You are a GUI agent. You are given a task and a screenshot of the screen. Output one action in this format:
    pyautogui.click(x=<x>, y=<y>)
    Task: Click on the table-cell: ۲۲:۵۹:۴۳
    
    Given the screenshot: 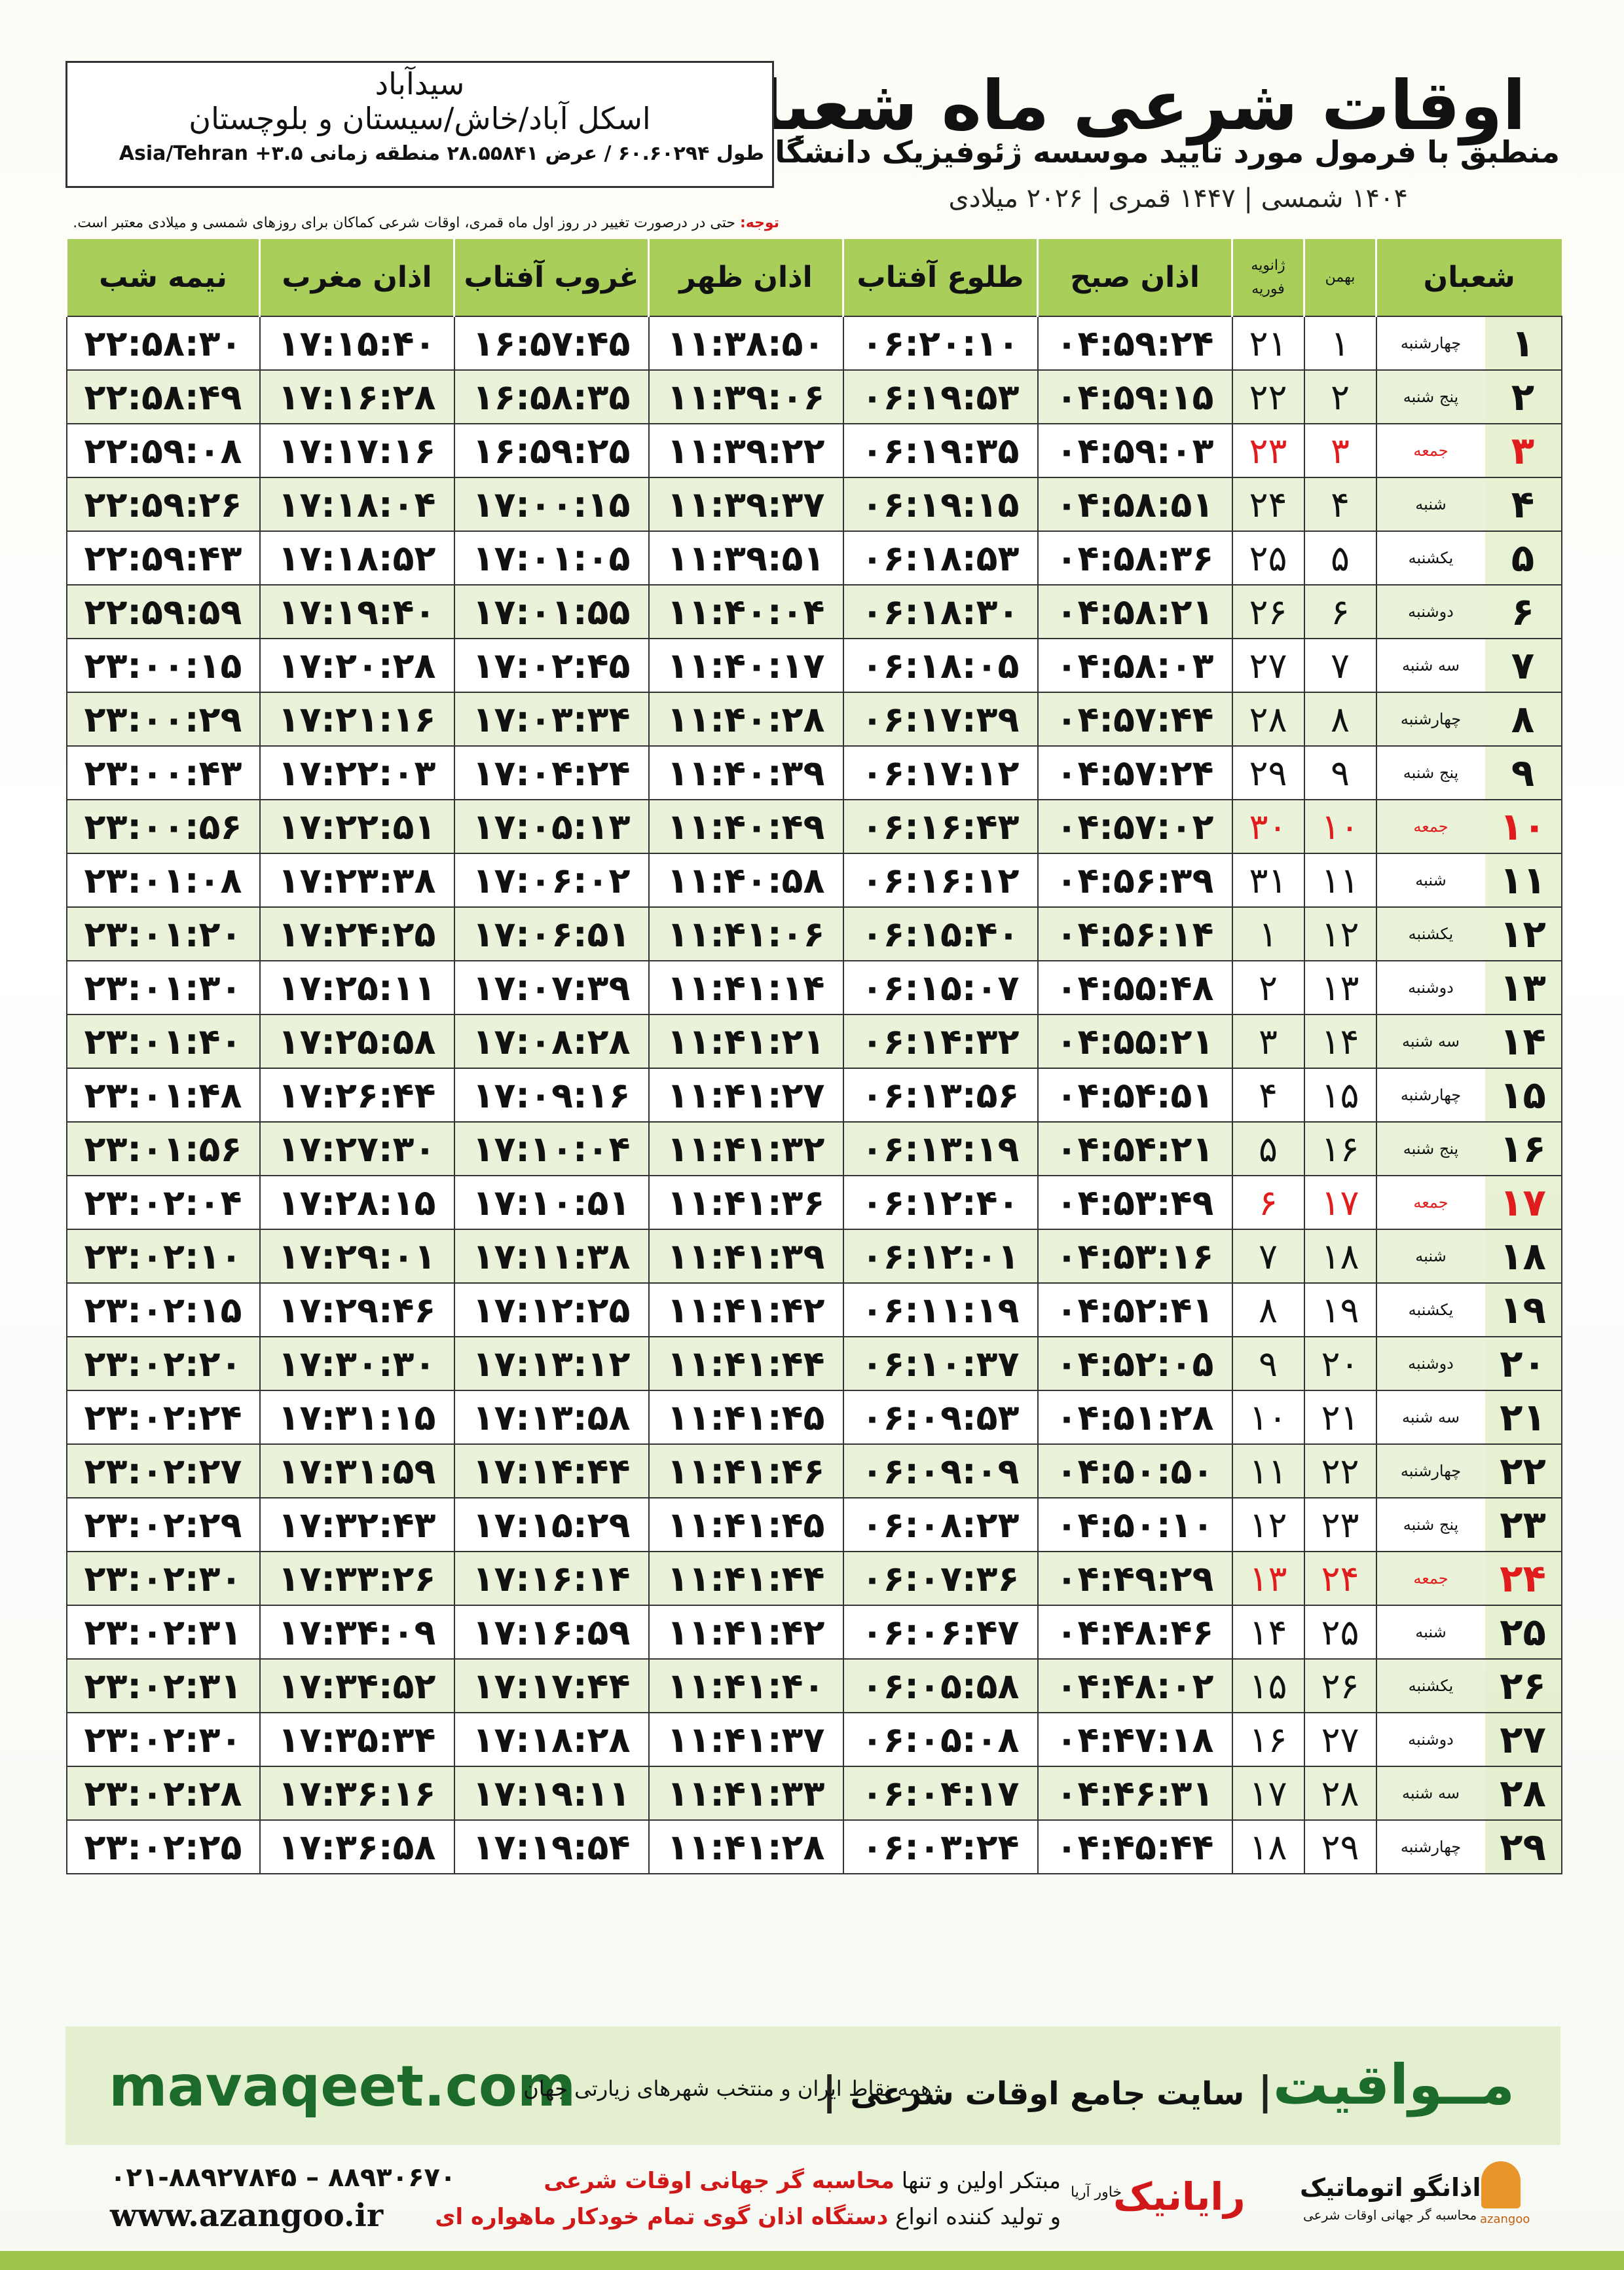 What is the action you would take?
    pyautogui.click(x=163, y=558)
    